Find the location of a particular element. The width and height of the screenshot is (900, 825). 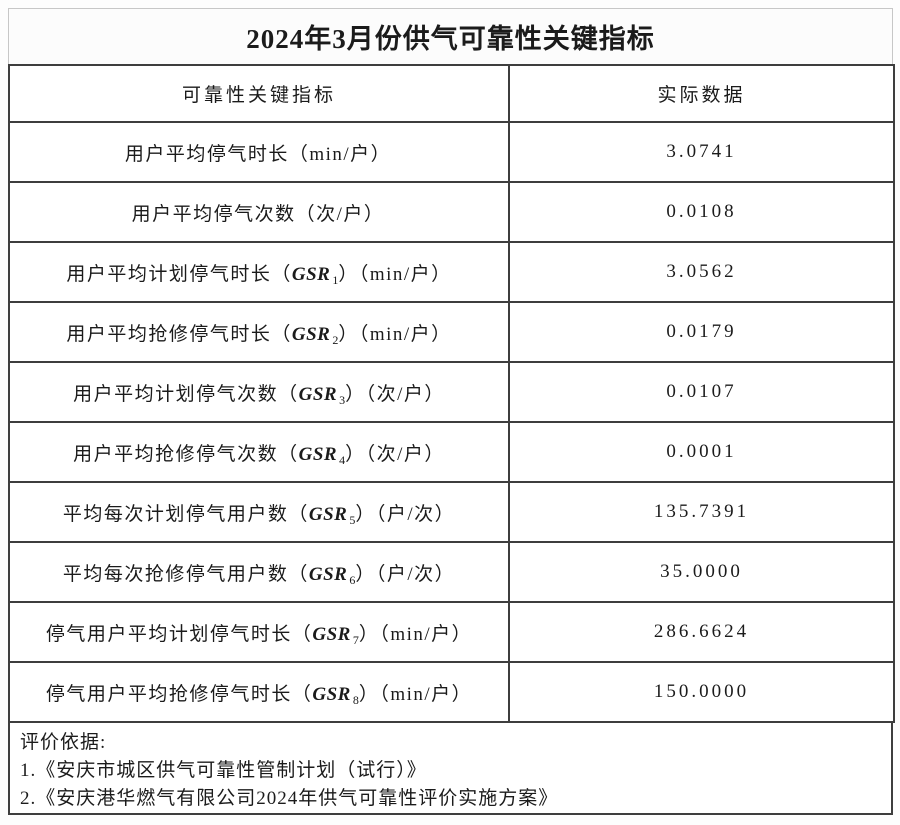

table-row: 停气用户平均抢修停气时长（GSR 8）（min/户） 150.0000 is located at coordinates (451, 692).